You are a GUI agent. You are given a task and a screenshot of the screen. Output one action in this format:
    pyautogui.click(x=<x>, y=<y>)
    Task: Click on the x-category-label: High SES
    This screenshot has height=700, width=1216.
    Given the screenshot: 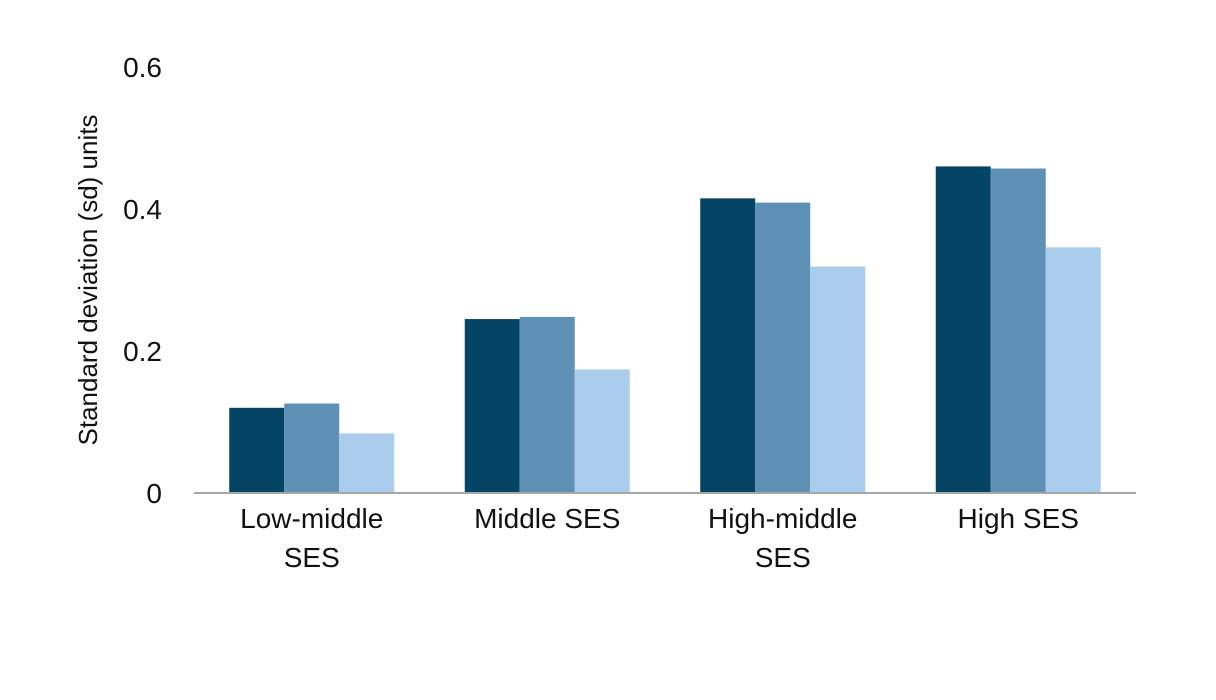 What is the action you would take?
    pyautogui.click(x=1018, y=518)
    